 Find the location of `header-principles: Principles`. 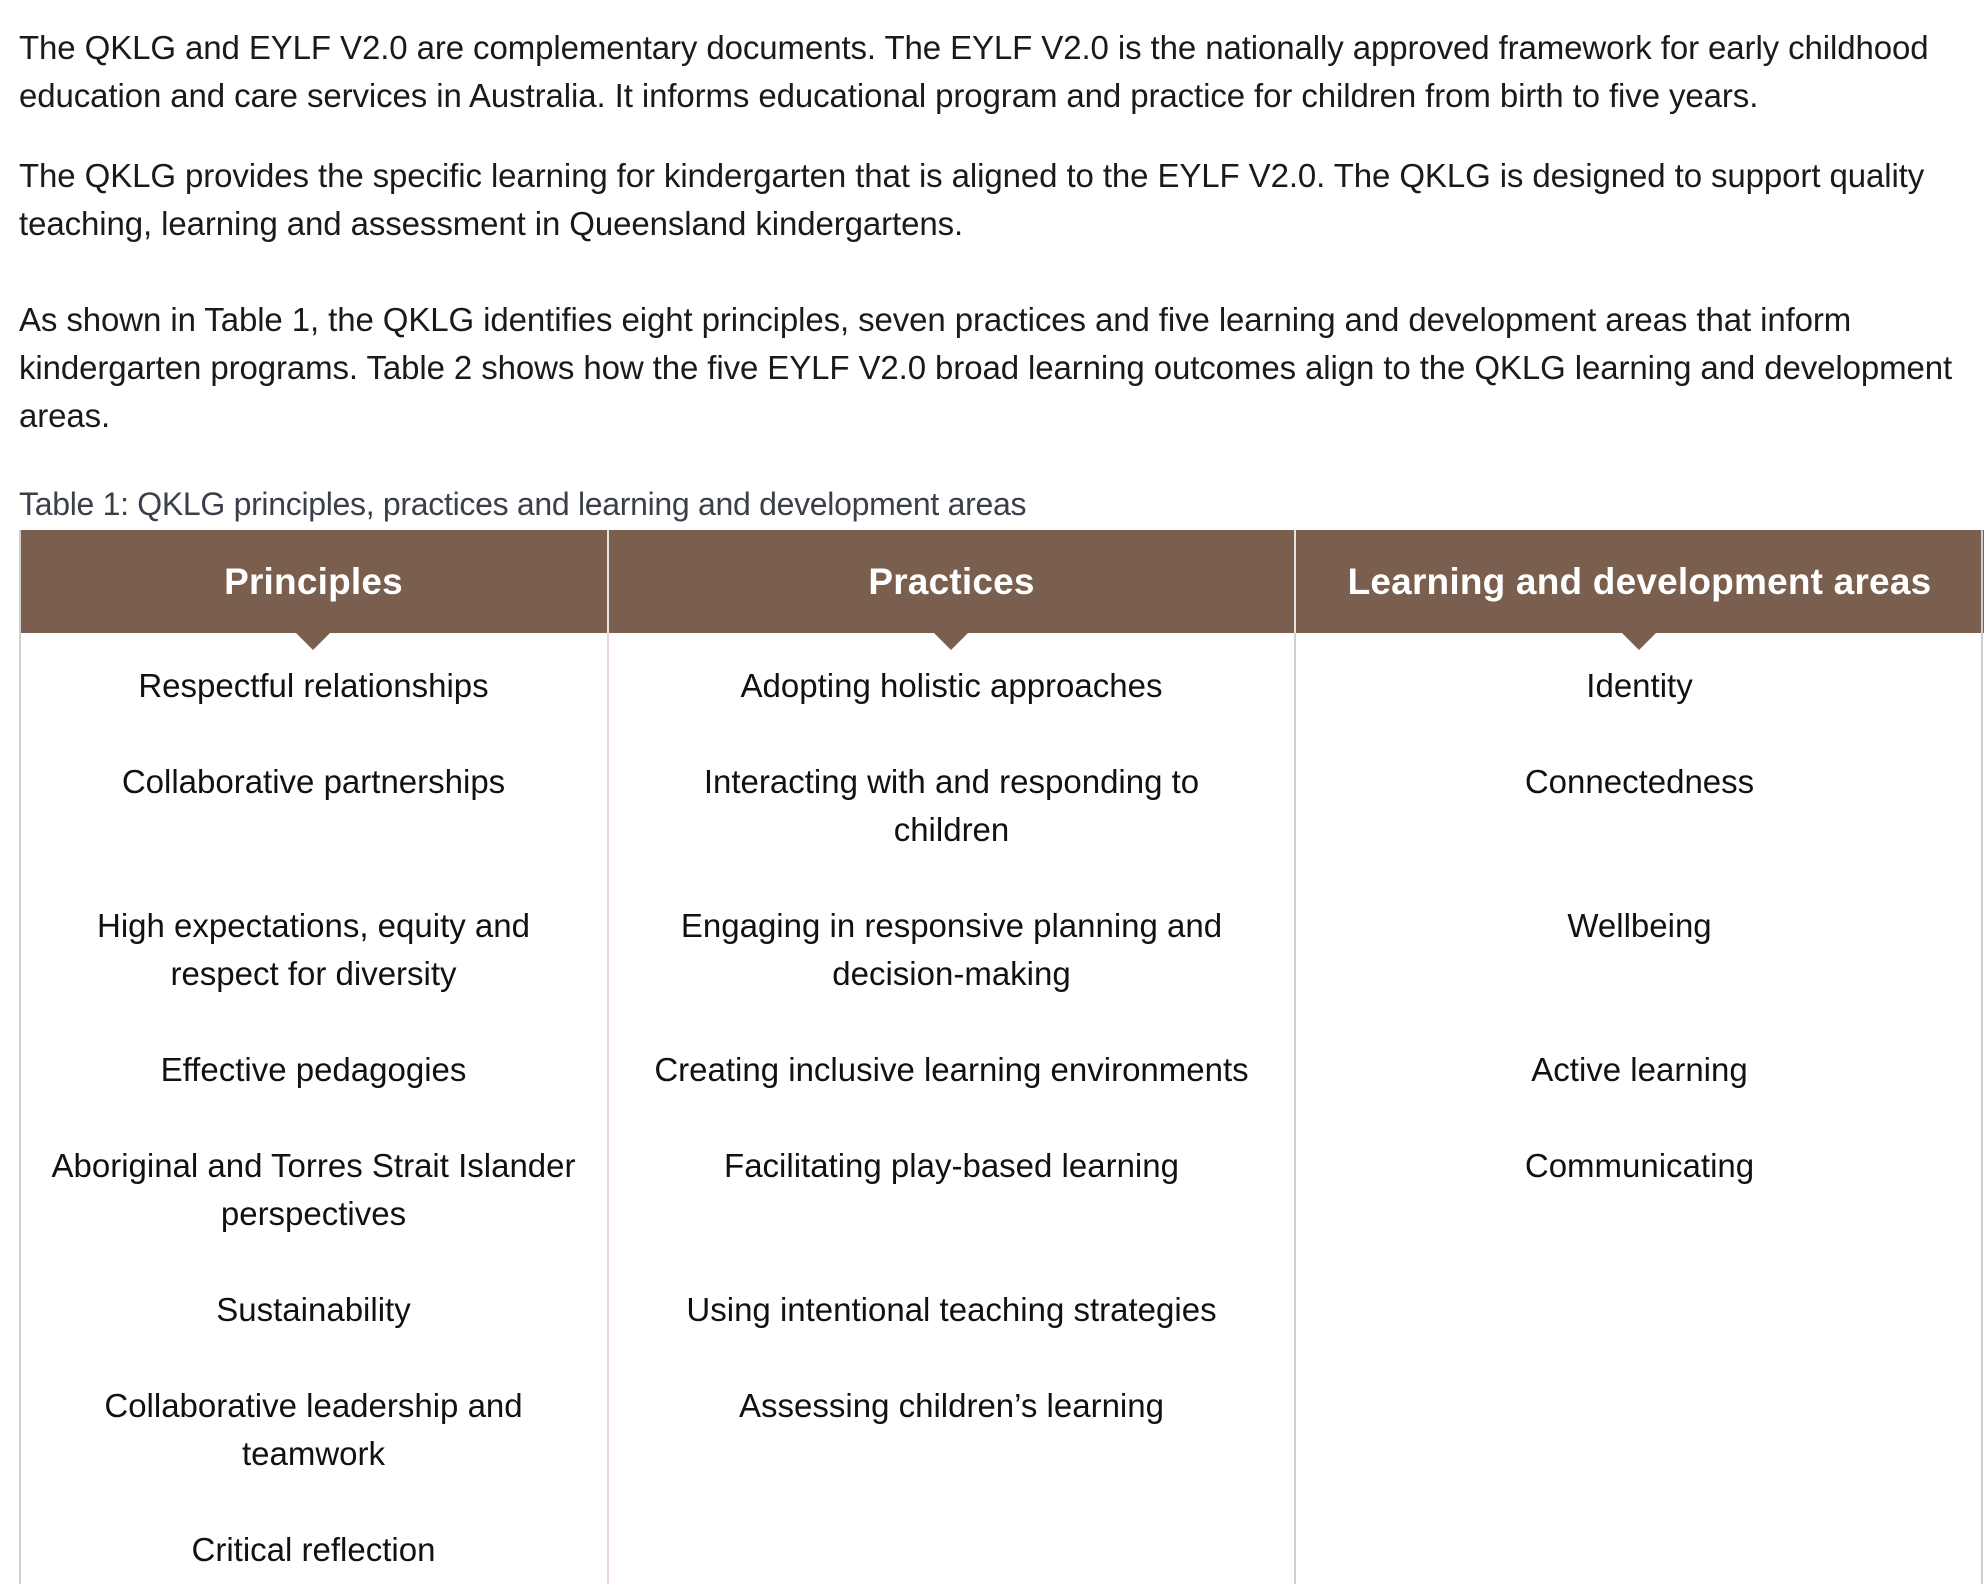

header-principles: Principles is located at coordinates (313, 581).